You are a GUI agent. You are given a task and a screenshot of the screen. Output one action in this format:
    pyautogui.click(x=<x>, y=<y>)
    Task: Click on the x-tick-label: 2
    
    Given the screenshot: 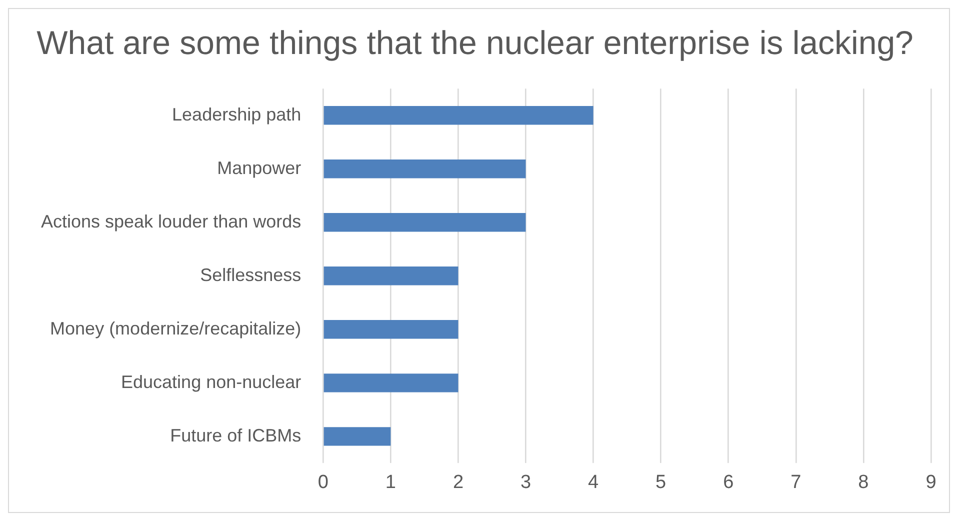 What is the action you would take?
    pyautogui.click(x=458, y=482)
    